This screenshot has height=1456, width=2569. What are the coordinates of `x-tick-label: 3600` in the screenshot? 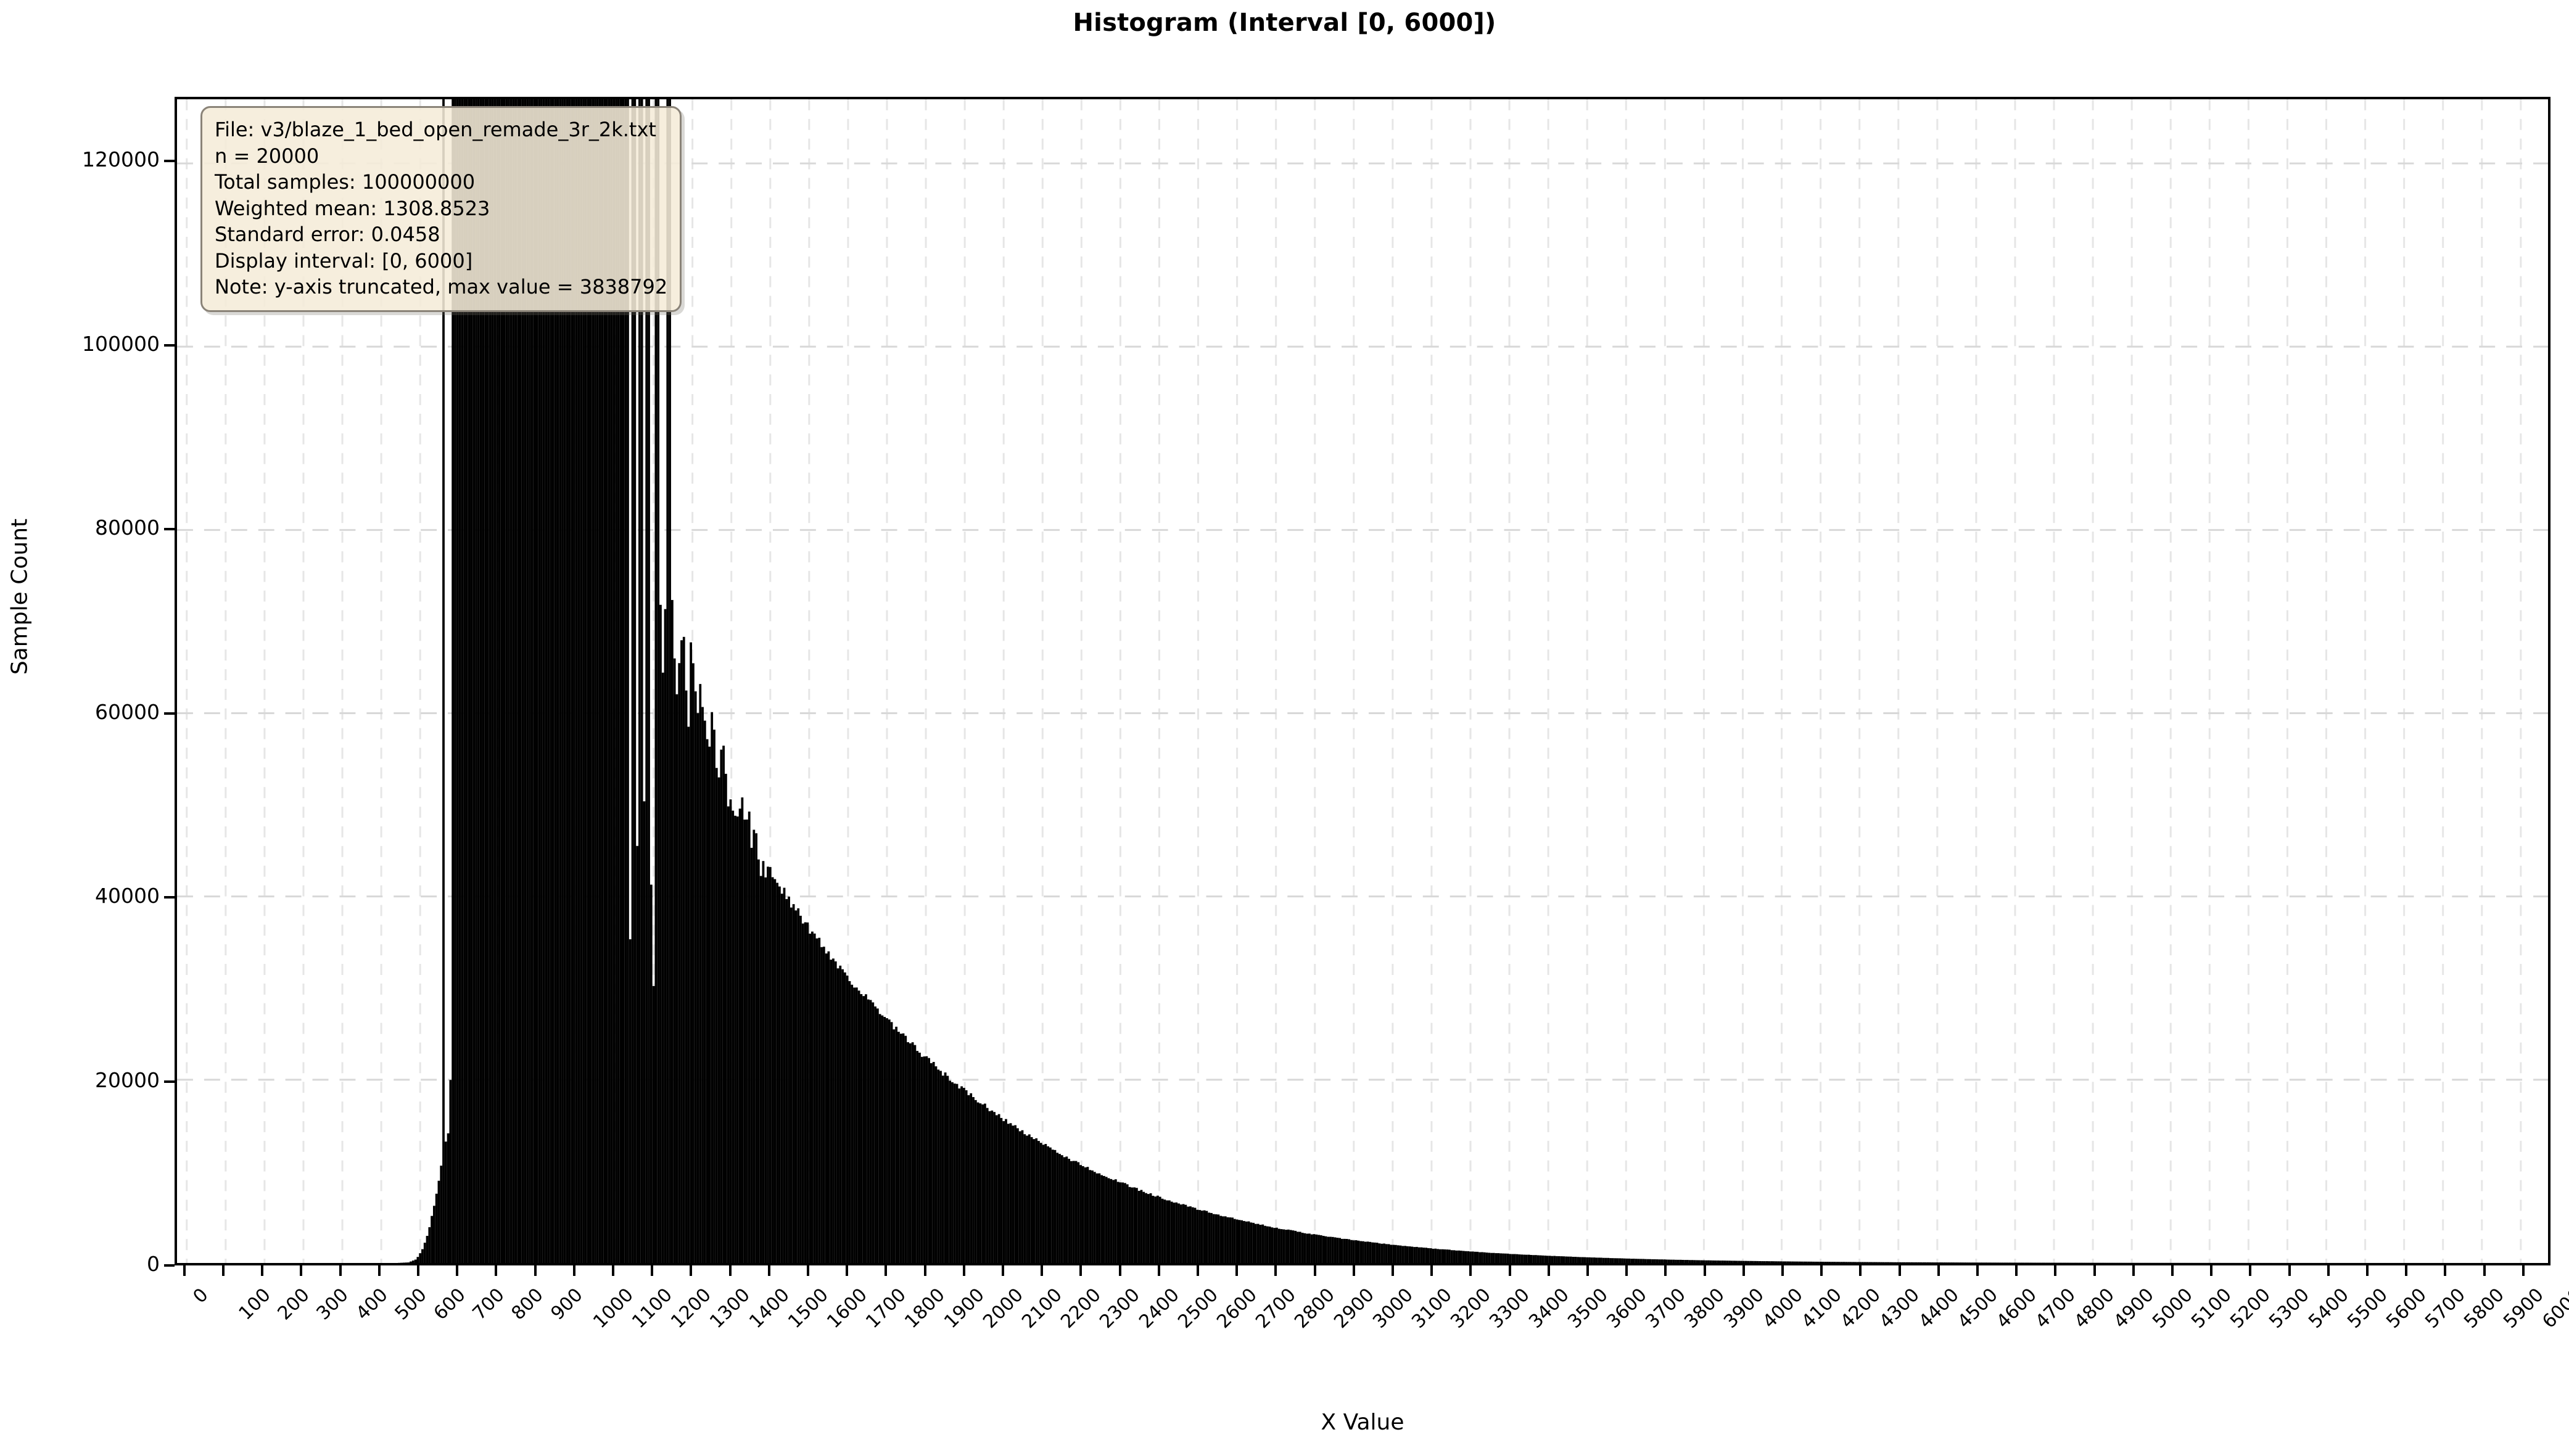 It's located at (1627, 1308).